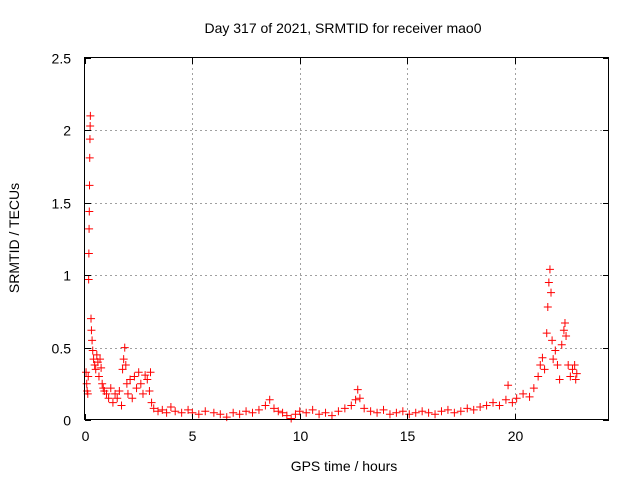  Describe the element at coordinates (408, 436) in the screenshot. I see `x-tick-label: 15` at that location.